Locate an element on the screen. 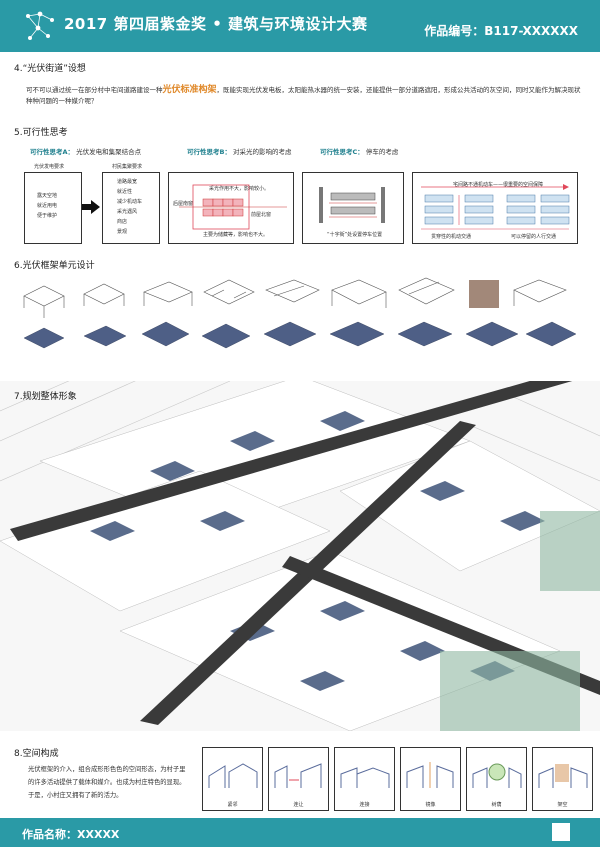  section4-text-before: 可不可以通过统一在部分村中宅间道路建设一种 is located at coordinates (94, 90).